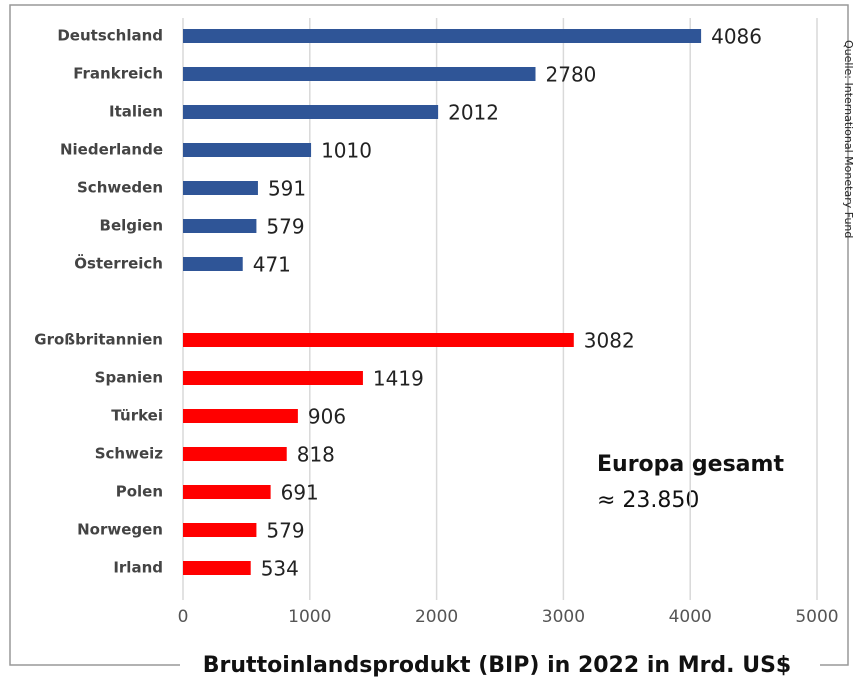 Image resolution: width=860 pixels, height=683 pixels. What do you see at coordinates (136, 112) in the screenshot?
I see `y-tick-label: Italien` at bounding box center [136, 112].